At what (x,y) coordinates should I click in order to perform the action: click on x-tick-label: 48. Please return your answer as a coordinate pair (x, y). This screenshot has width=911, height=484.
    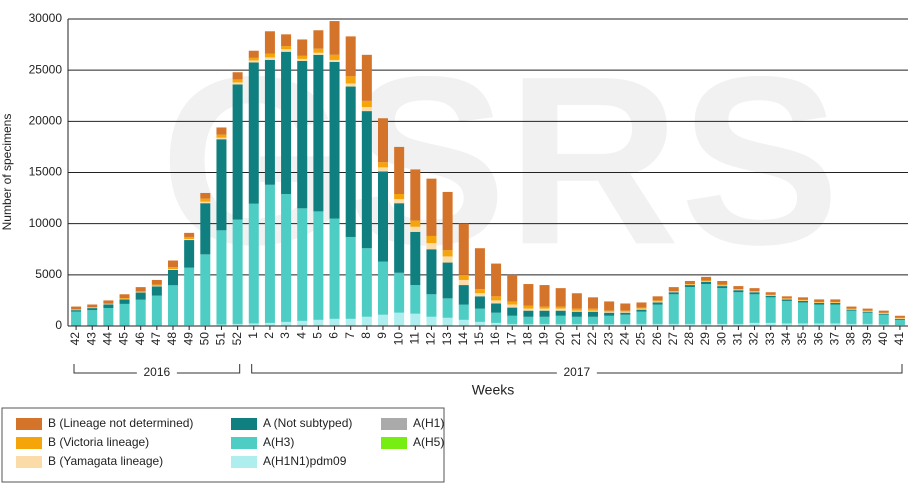
    Looking at the image, I should click on (172, 339).